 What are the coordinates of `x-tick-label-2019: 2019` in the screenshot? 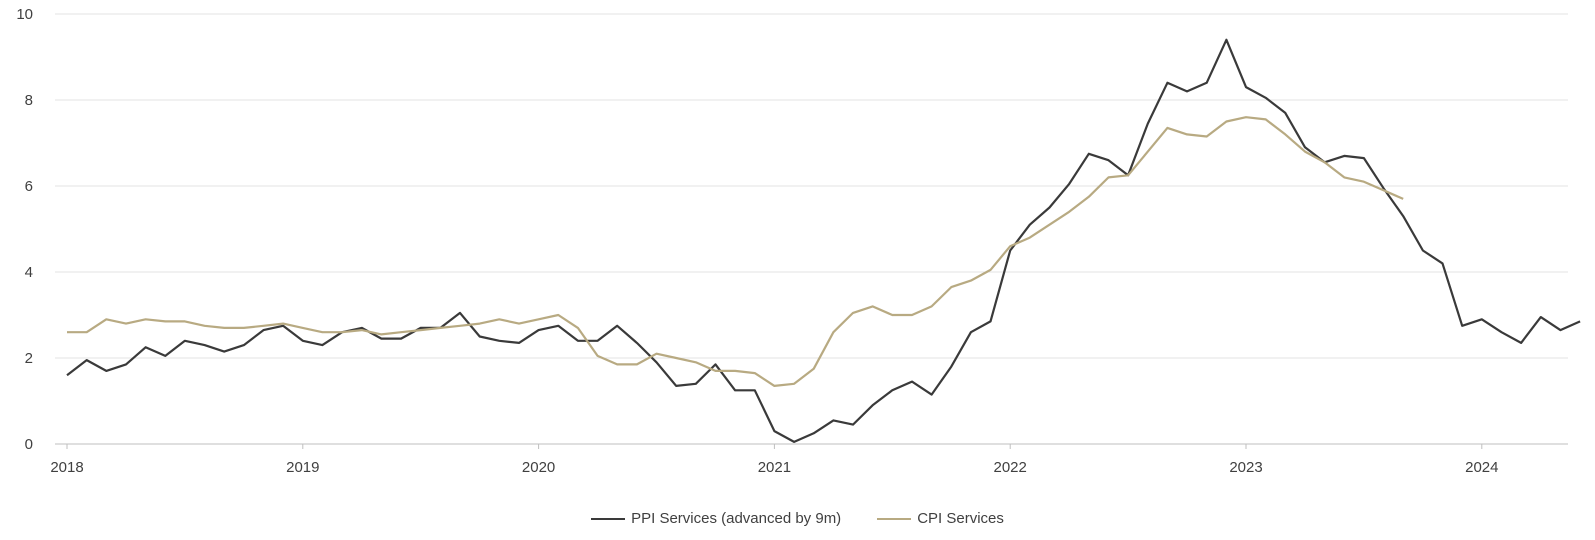 It's located at (302, 467).